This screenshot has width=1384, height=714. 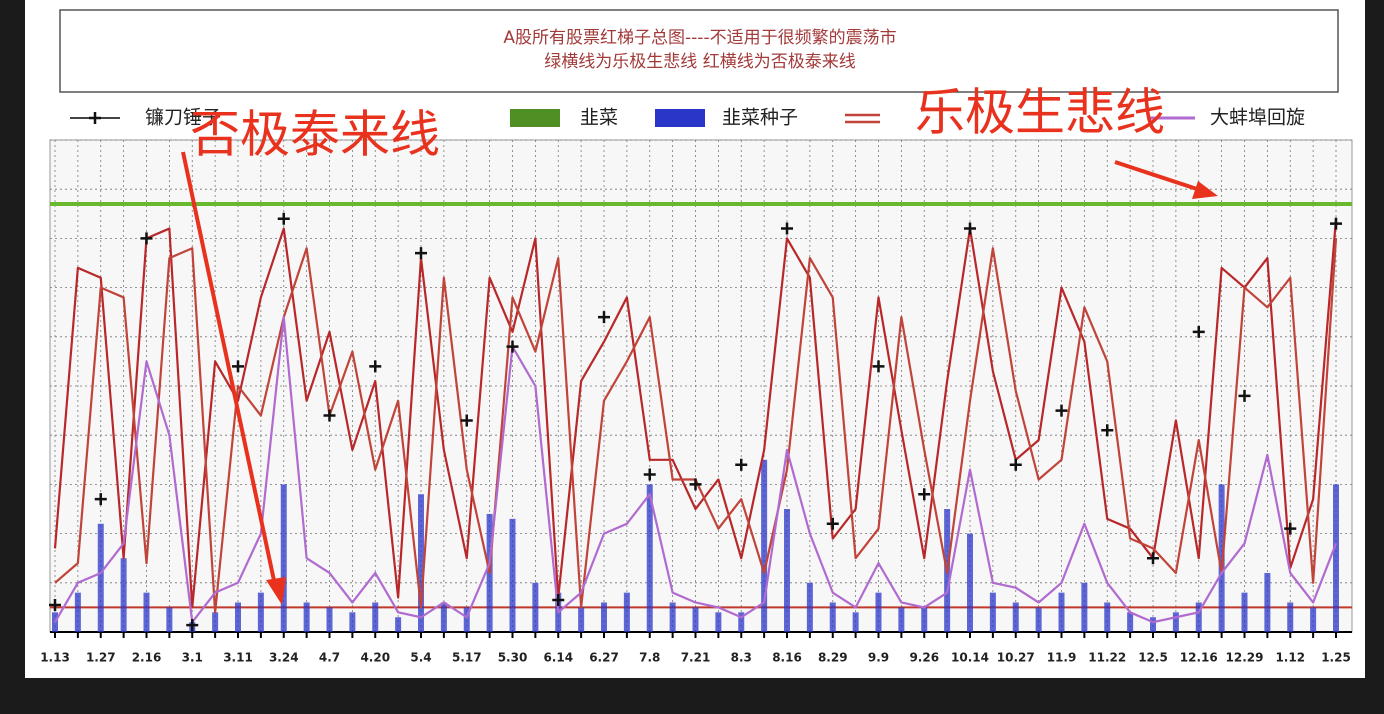 I want to click on x-tick-label: 12.5, so click(x=1153, y=658).